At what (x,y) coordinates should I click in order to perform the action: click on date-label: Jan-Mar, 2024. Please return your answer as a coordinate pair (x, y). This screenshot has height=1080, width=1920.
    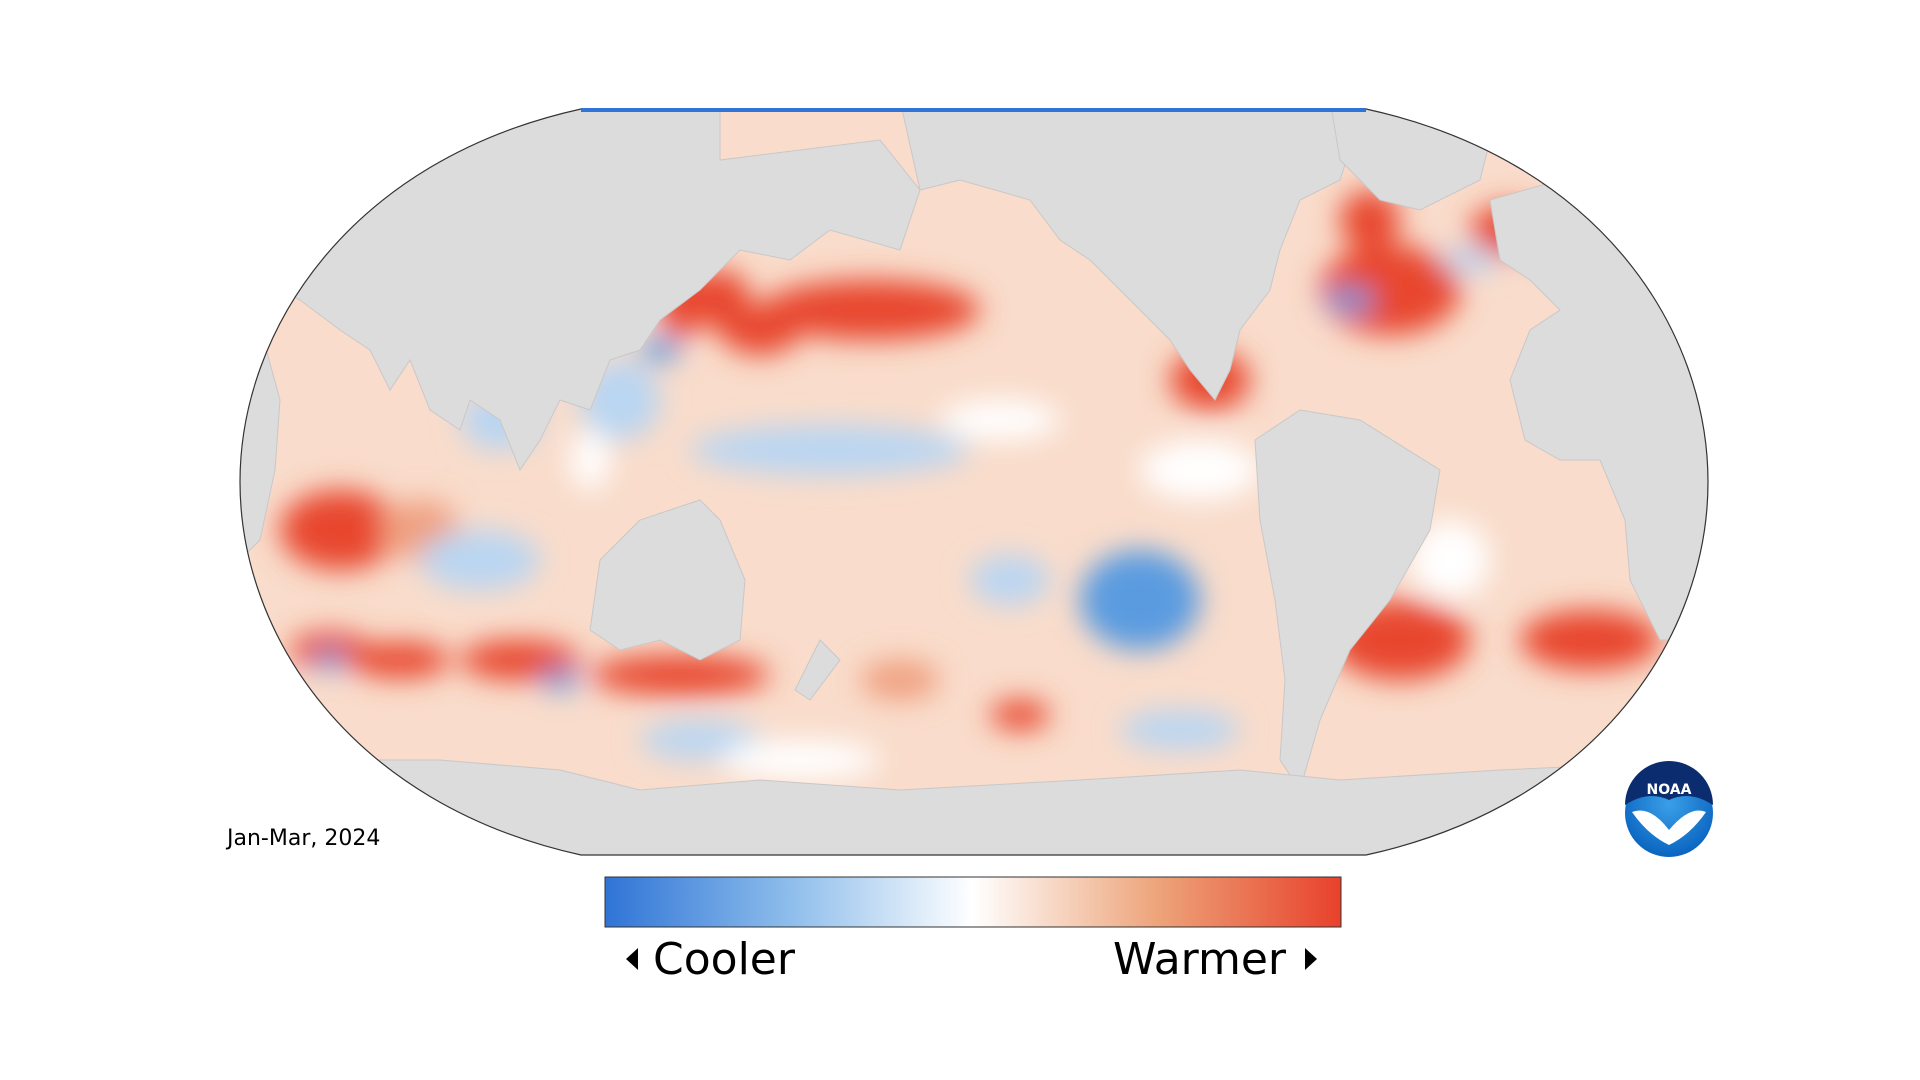
    Looking at the image, I should click on (302, 838).